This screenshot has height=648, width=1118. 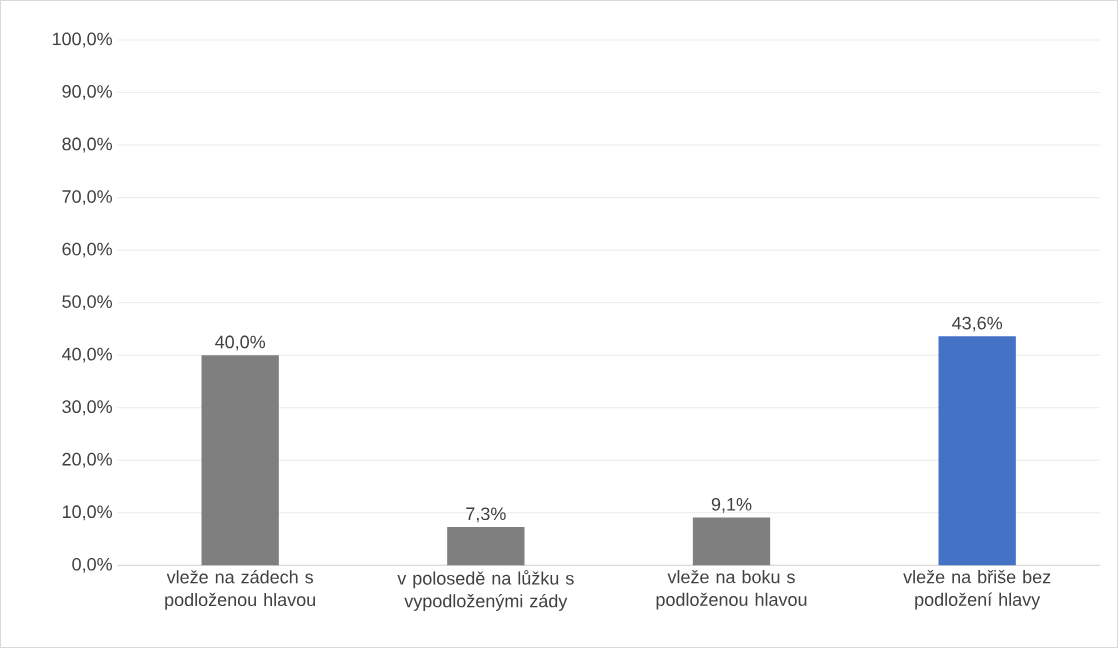 I want to click on y-tick-label: 50,0%, so click(x=87, y=303).